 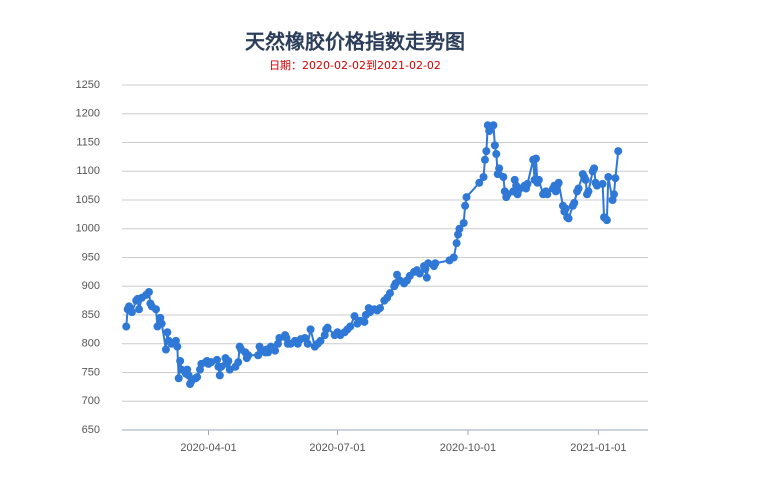 What do you see at coordinates (91, 430) in the screenshot?
I see `y-tick-label: 650` at bounding box center [91, 430].